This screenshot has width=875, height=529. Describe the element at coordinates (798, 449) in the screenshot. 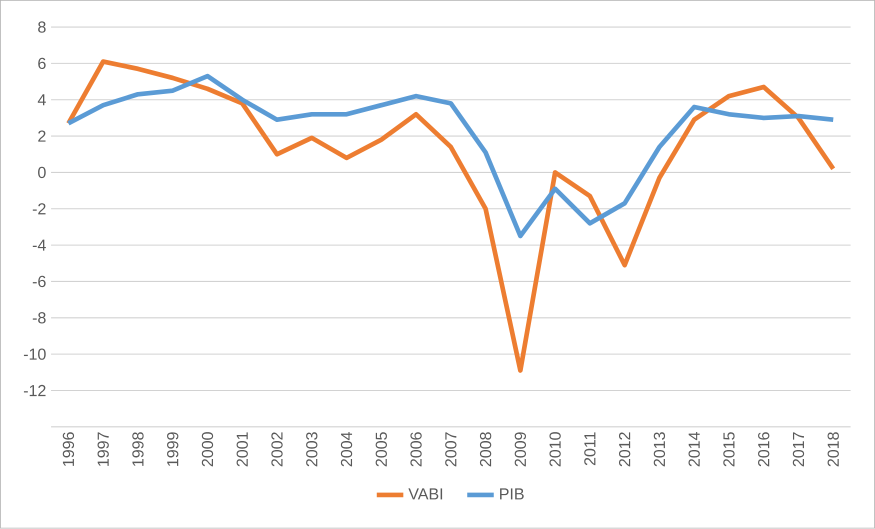

I see `x-tick-label: 2017` at that location.